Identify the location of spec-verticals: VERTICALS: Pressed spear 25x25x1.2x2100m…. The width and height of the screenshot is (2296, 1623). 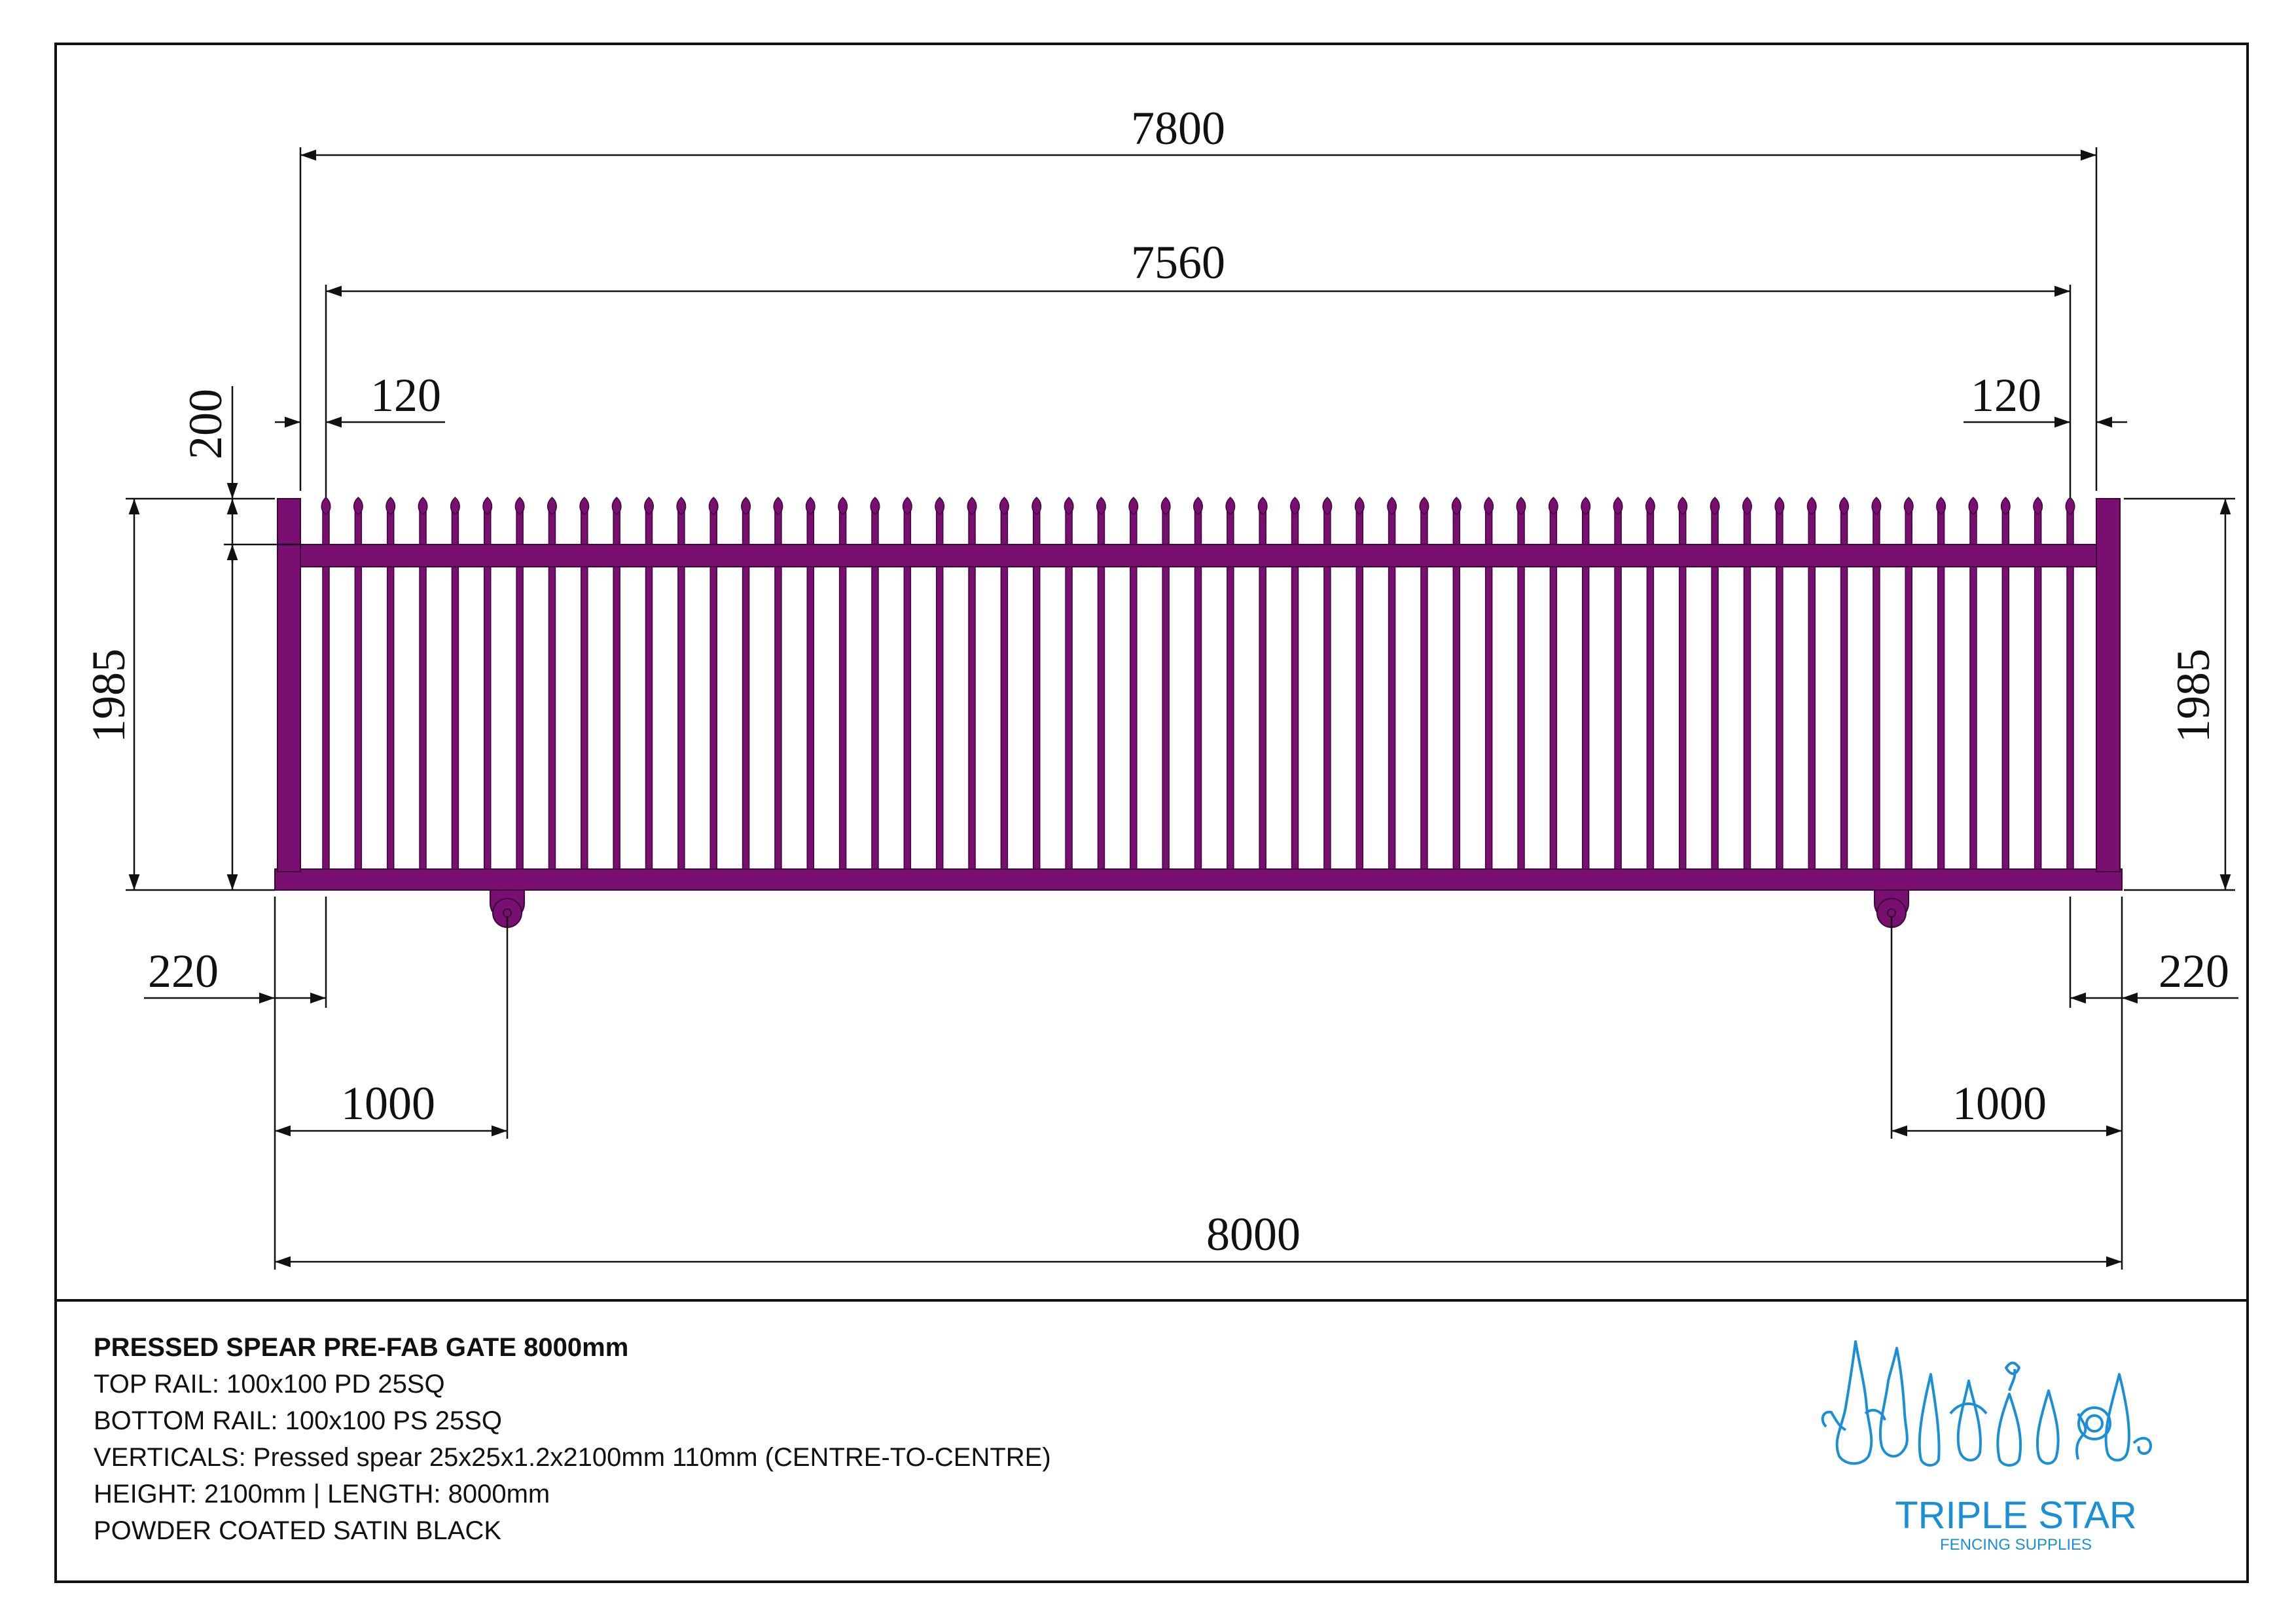
(572, 1458).